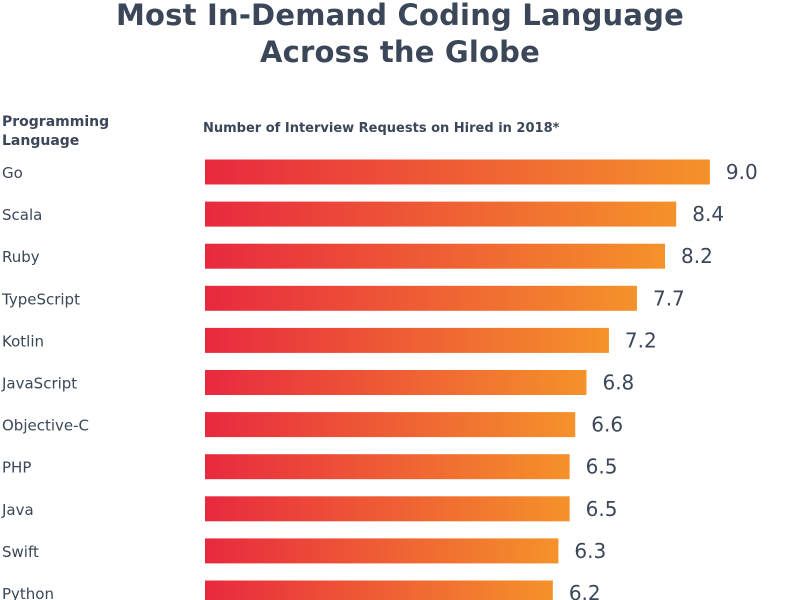 The image size is (800, 600). What do you see at coordinates (399, 16) in the screenshot?
I see `chart-title-line-1: Most In-Demand Coding Language` at bounding box center [399, 16].